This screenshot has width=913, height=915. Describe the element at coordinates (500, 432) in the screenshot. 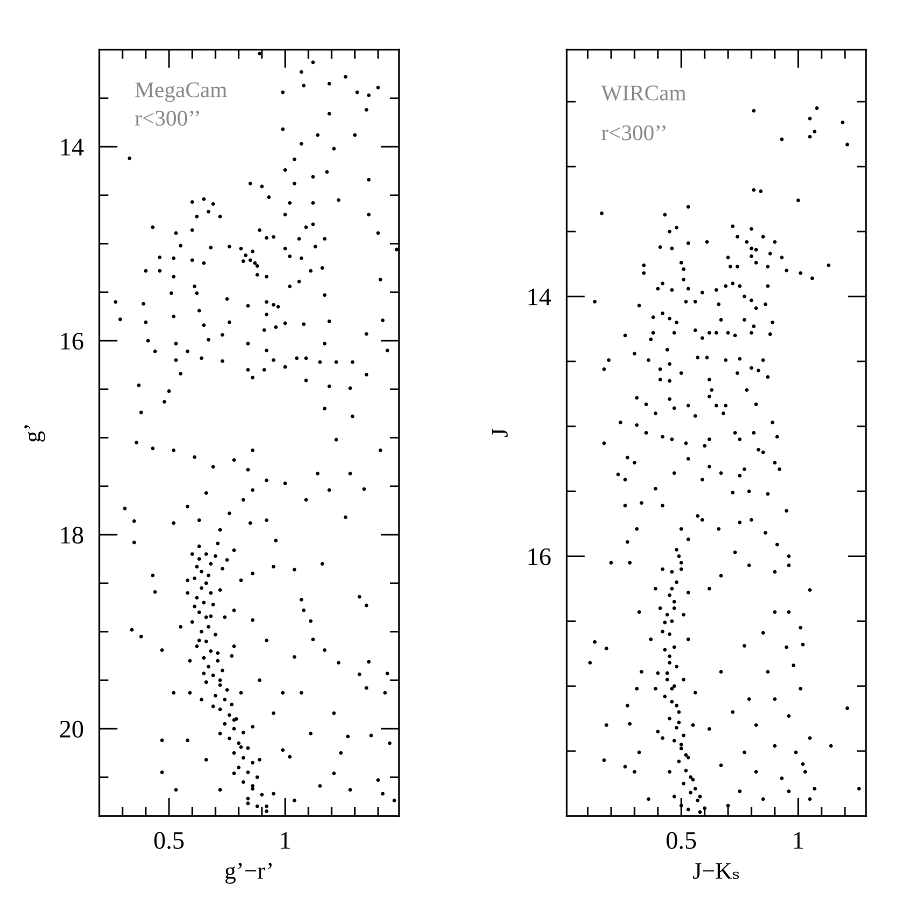

I see `y-axis-title: J` at that location.